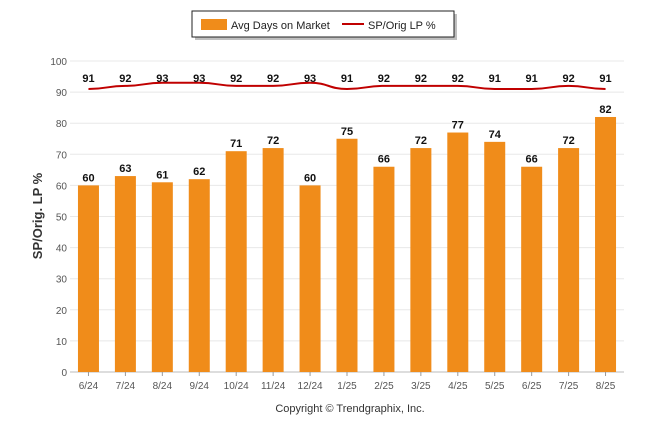 This screenshot has width=646, height=434. Describe the element at coordinates (64, 373) in the screenshot. I see `y-tick-label: 0` at that location.